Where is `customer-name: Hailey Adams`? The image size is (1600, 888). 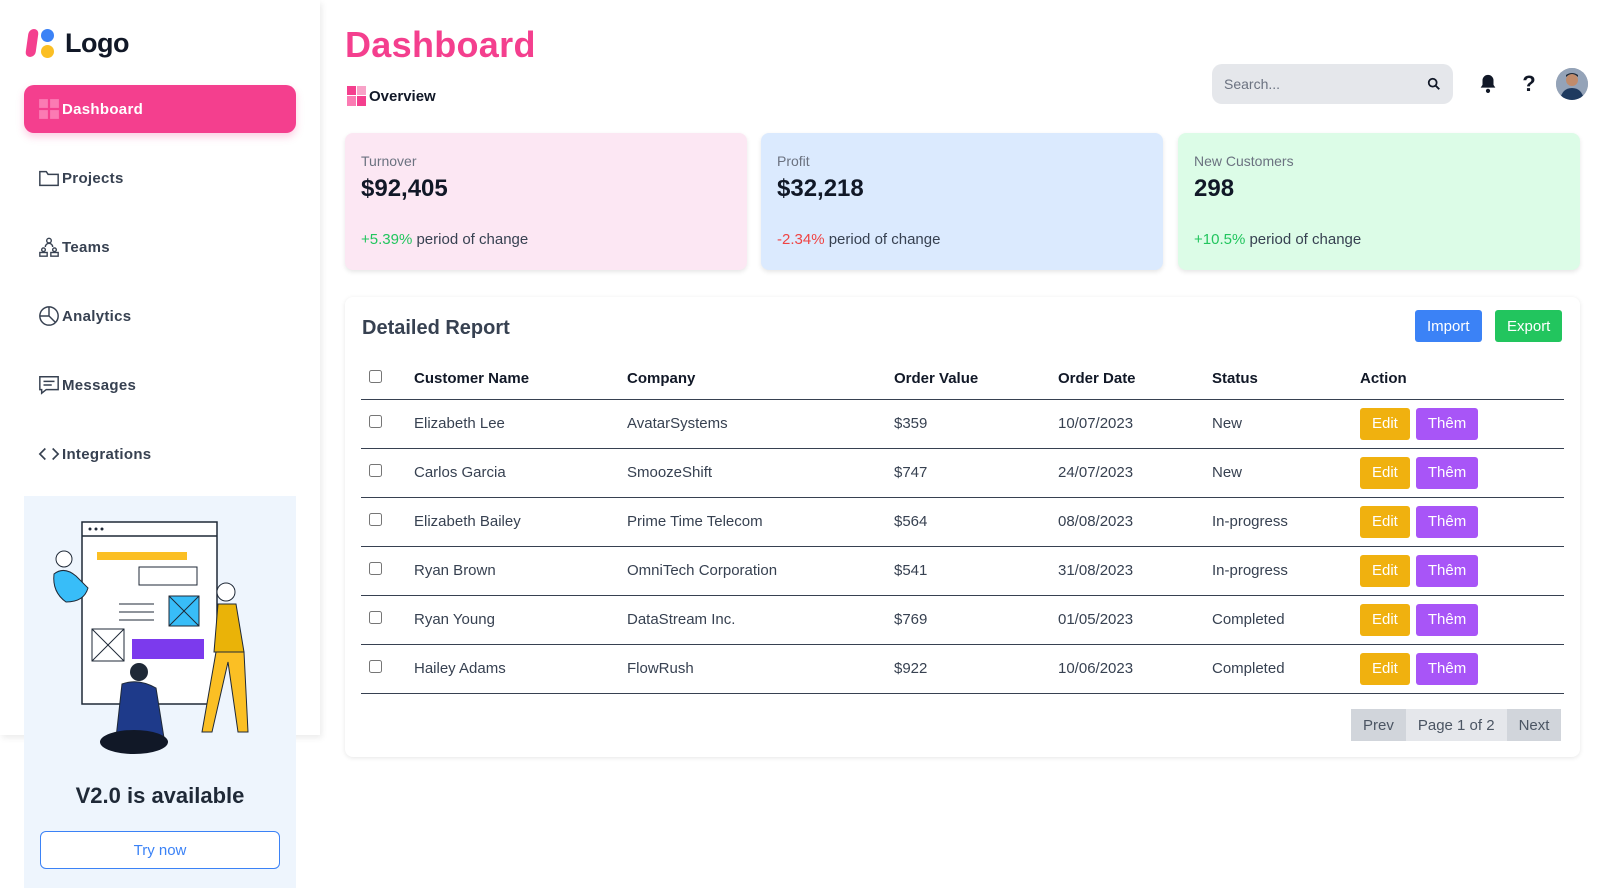 customer-name: Hailey Adams is located at coordinates (520, 669).